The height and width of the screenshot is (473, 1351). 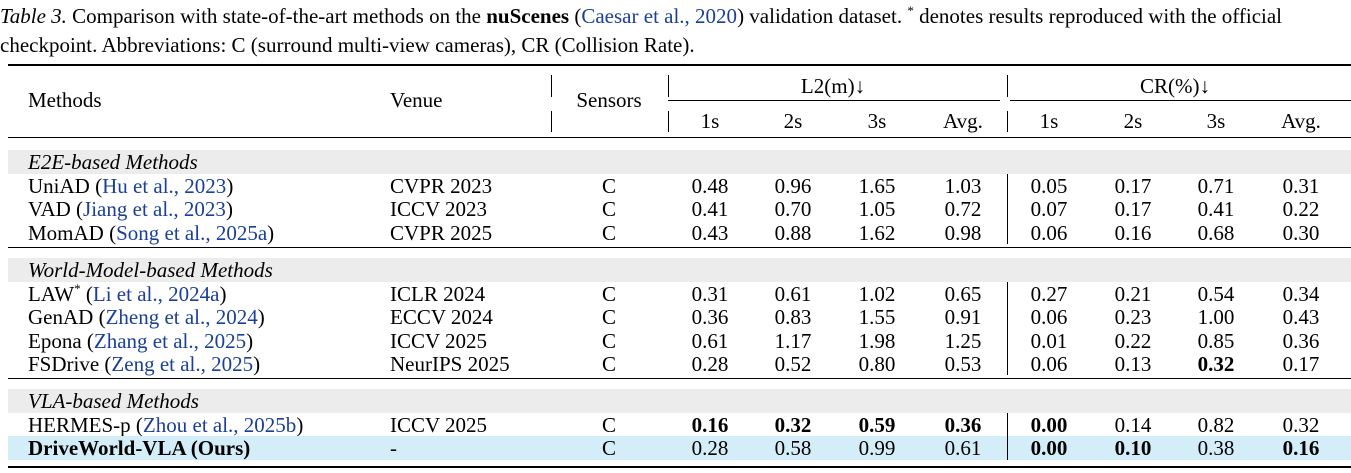 I want to click on method: FSDrive (Zeng et al., 2025), so click(x=144, y=364).